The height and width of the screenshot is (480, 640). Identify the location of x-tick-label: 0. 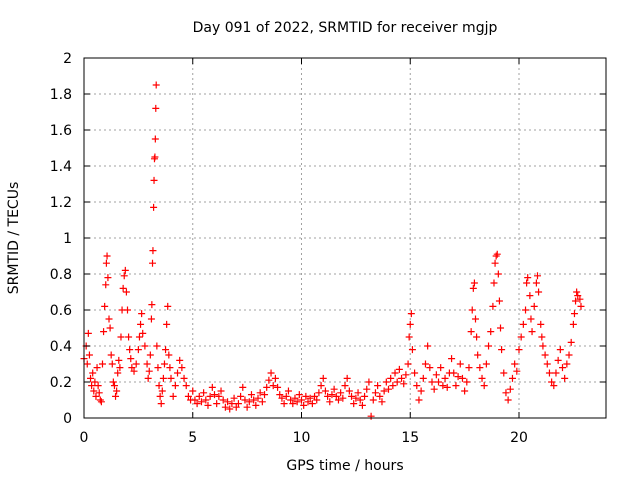
(84, 438).